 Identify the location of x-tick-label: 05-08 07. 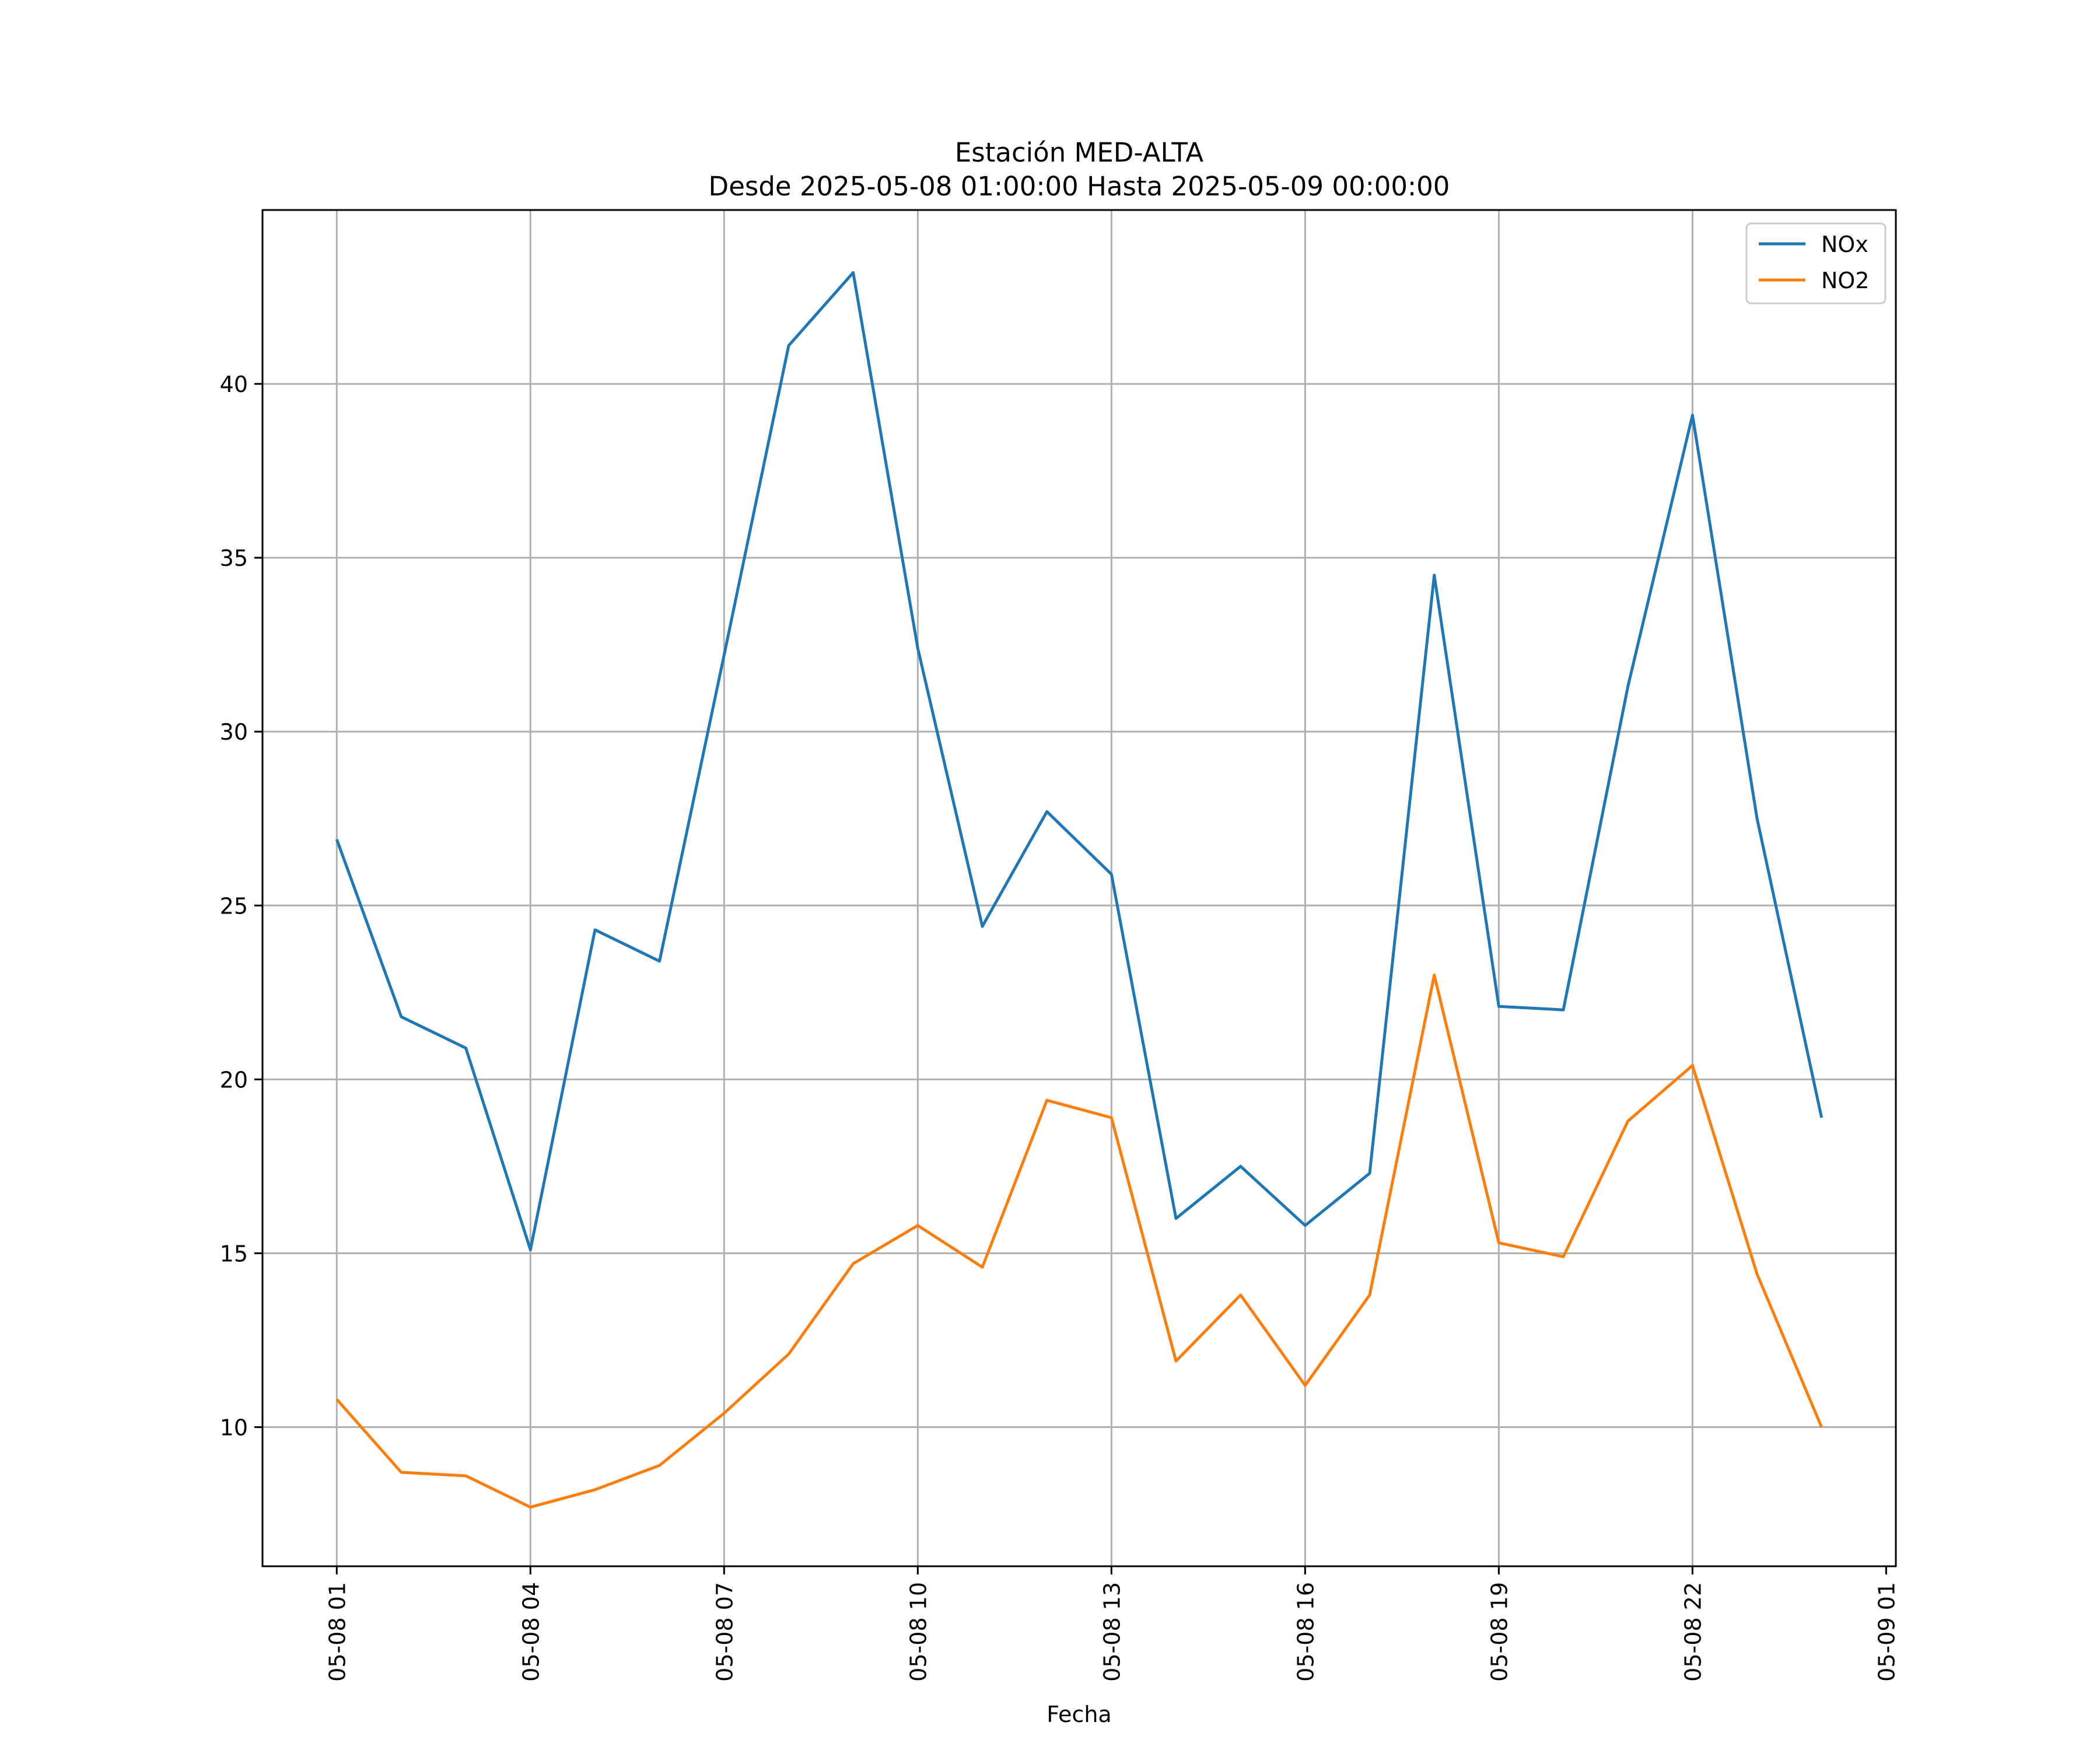
(724, 1632).